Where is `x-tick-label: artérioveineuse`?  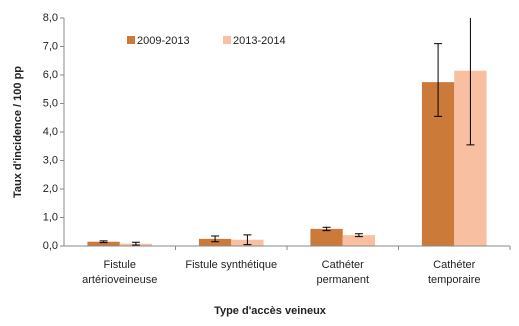
x-tick-label: artérioveineuse is located at coordinates (119, 280).